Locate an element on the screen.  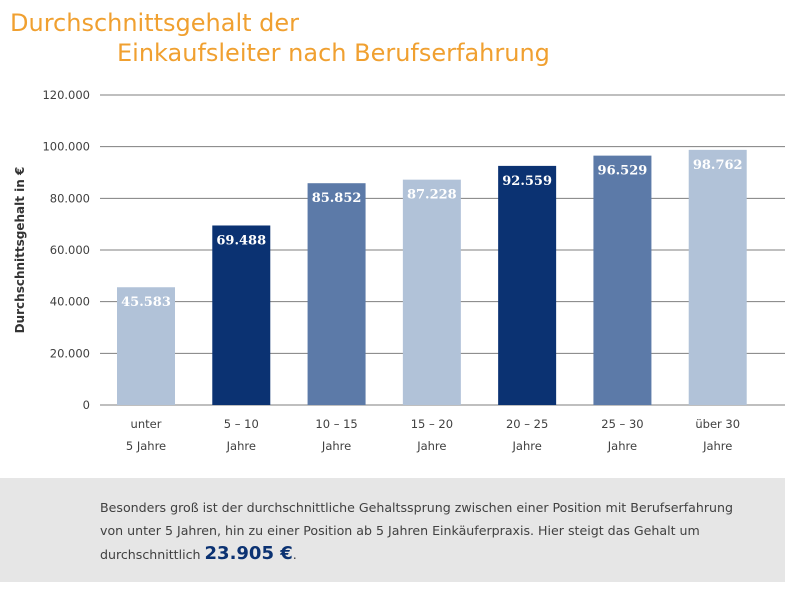
y-tick-label: 20.000 is located at coordinates (70, 353).